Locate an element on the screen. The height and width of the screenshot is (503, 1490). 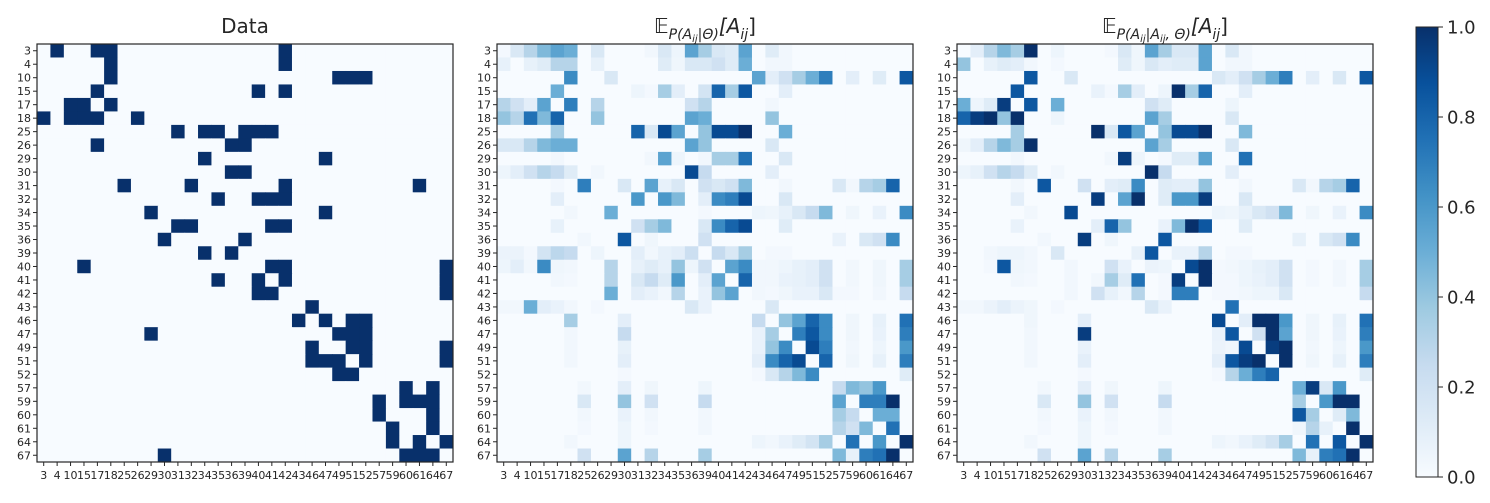
y-tick-label: 51 is located at coordinates (944, 361).